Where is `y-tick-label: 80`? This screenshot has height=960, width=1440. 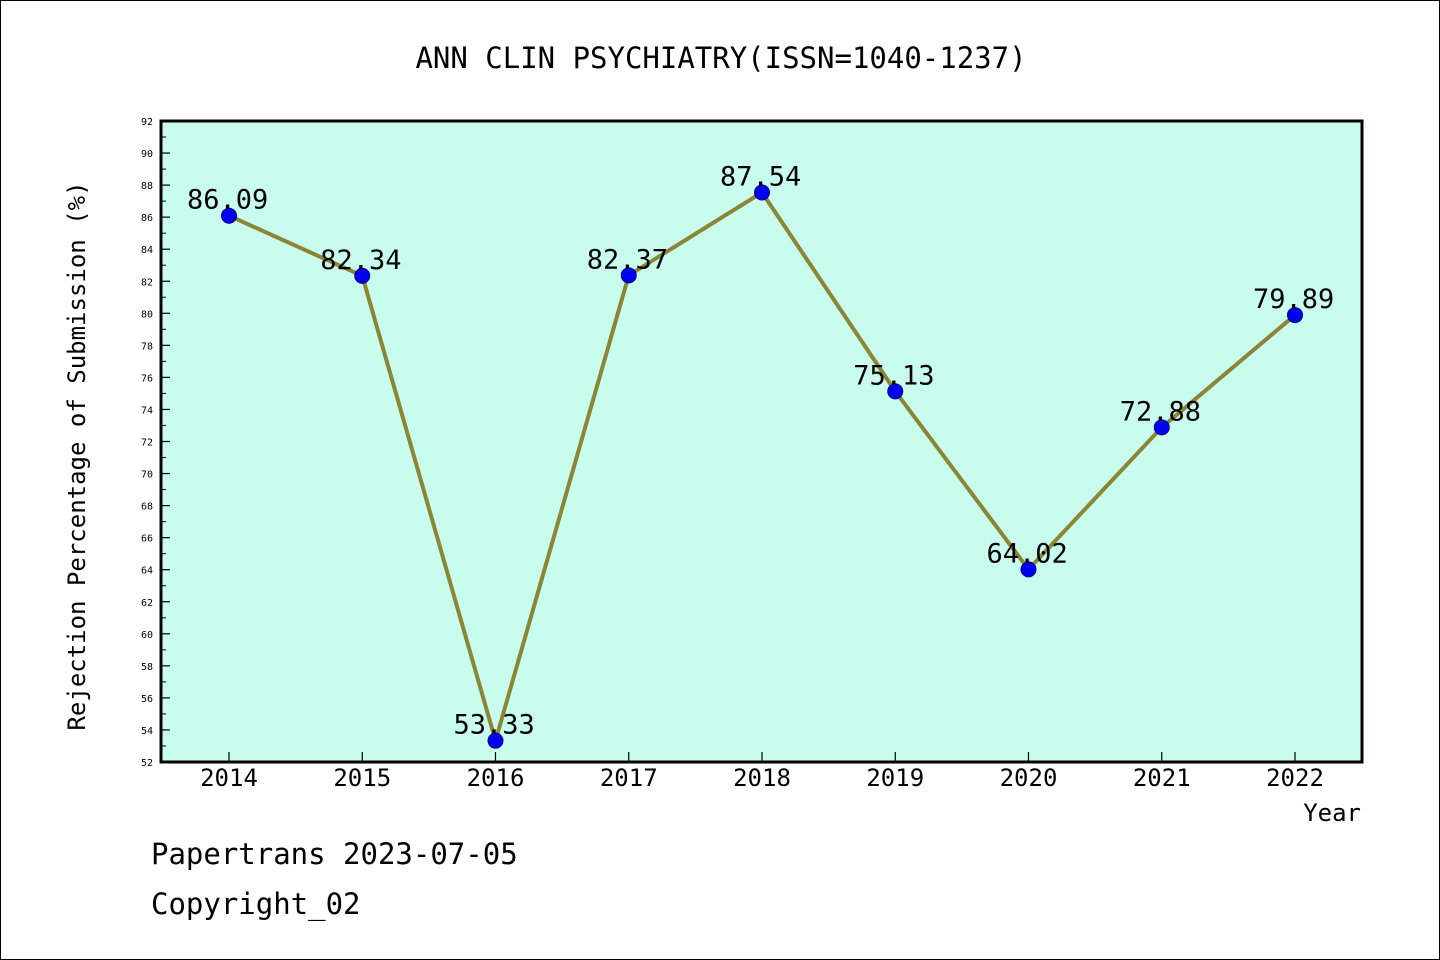
y-tick-label: 80 is located at coordinates (147, 314).